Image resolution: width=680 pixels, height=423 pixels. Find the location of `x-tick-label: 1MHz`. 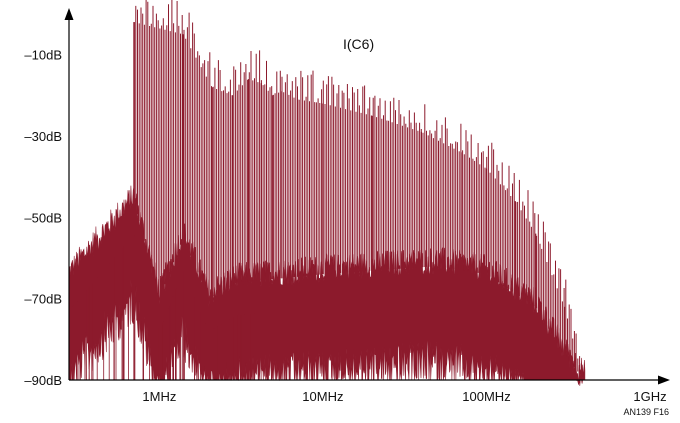

x-tick-label: 1MHz is located at coordinates (159, 396).